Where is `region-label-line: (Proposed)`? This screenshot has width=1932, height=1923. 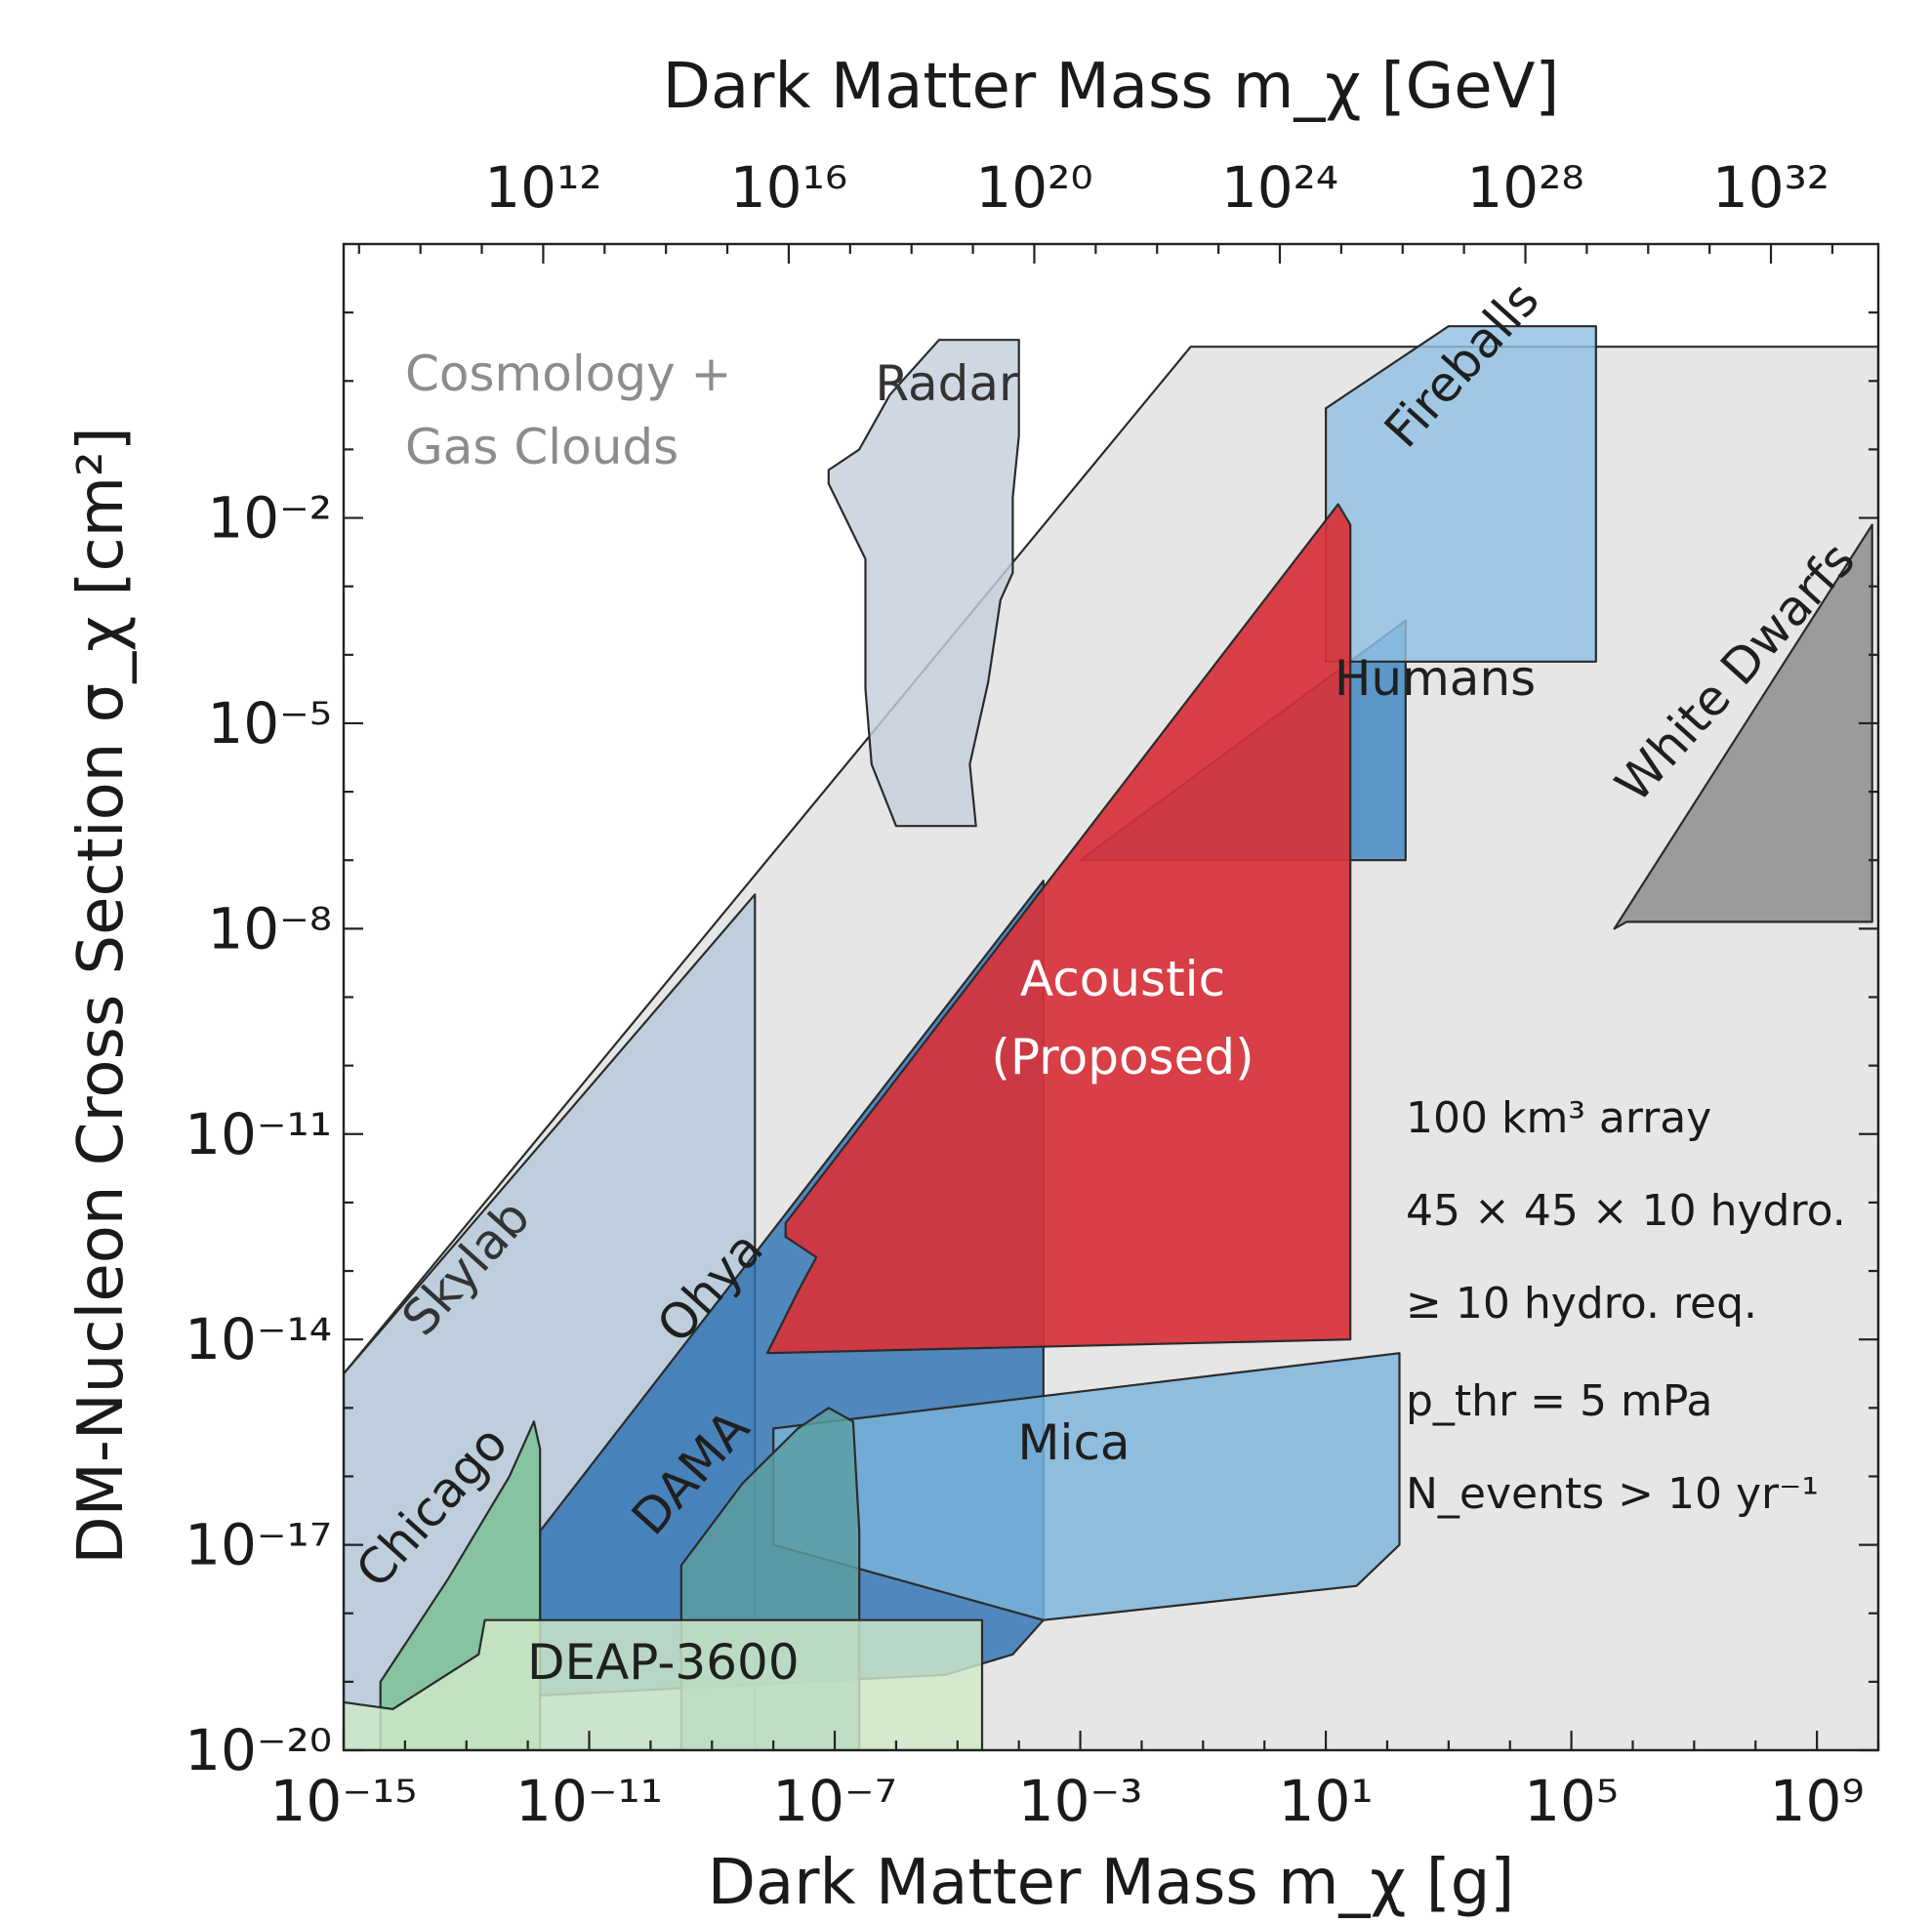 region-label-line: (Proposed) is located at coordinates (1122, 1057).